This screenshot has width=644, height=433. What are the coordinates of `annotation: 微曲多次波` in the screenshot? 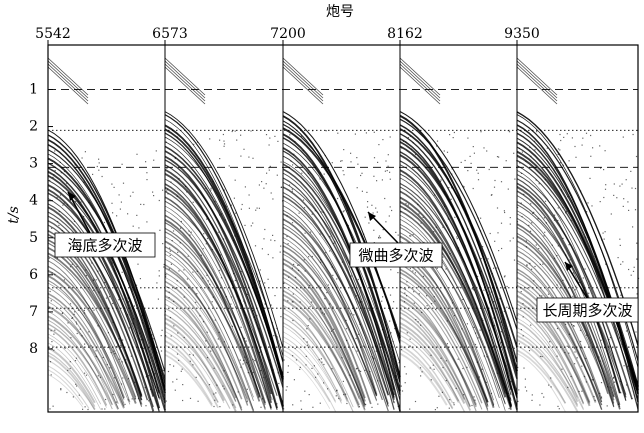 It's located at (395, 256).